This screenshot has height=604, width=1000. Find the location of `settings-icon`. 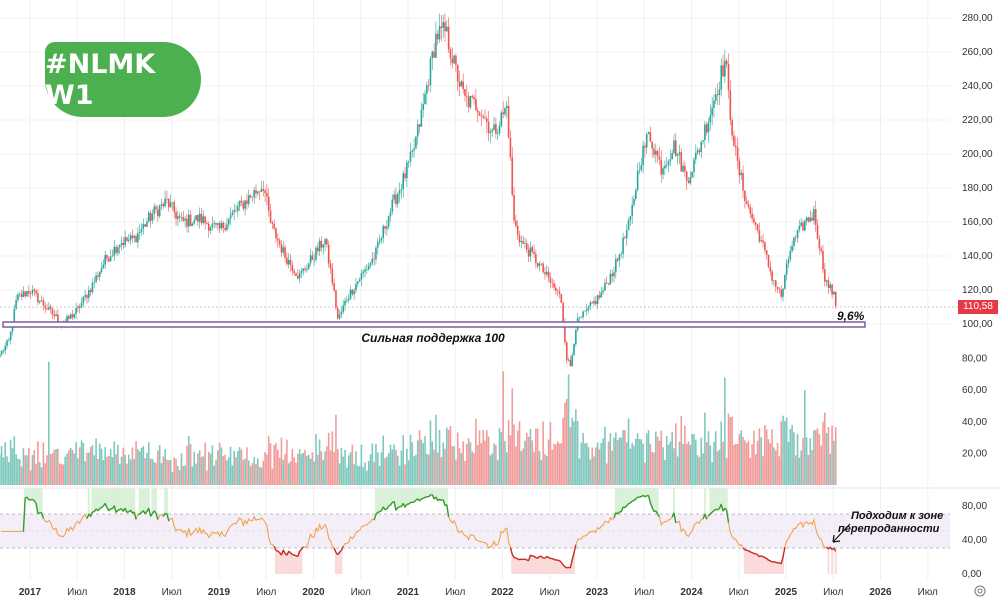

settings-icon is located at coordinates (980, 591).